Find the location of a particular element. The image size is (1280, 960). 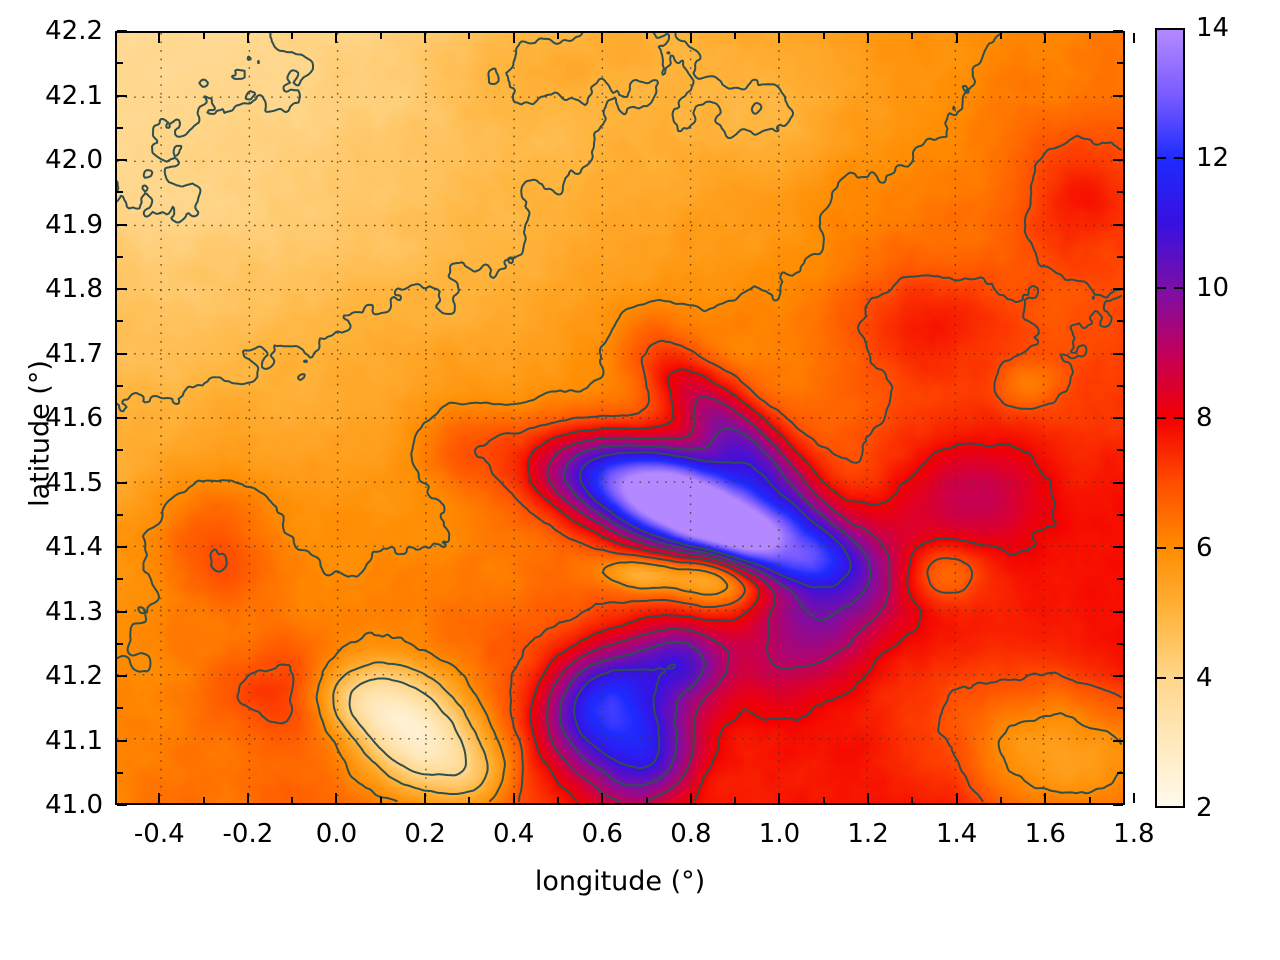

colorbar-tick-label: 4 is located at coordinates (1204, 678).